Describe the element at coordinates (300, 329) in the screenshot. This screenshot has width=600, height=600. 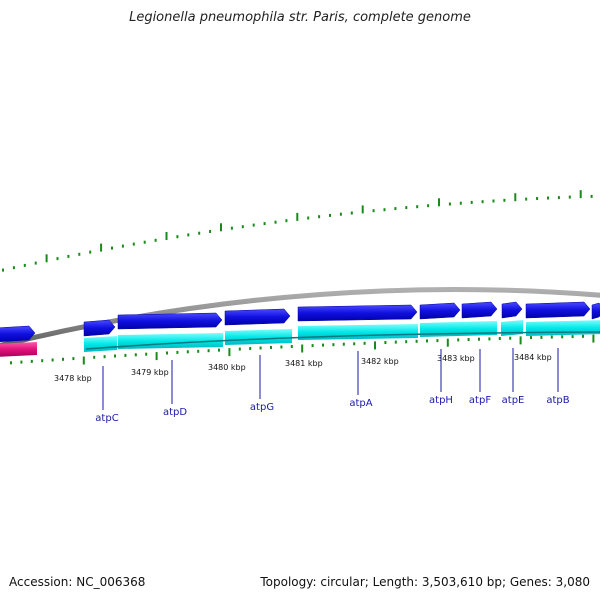
I see `feature-track` at that location.